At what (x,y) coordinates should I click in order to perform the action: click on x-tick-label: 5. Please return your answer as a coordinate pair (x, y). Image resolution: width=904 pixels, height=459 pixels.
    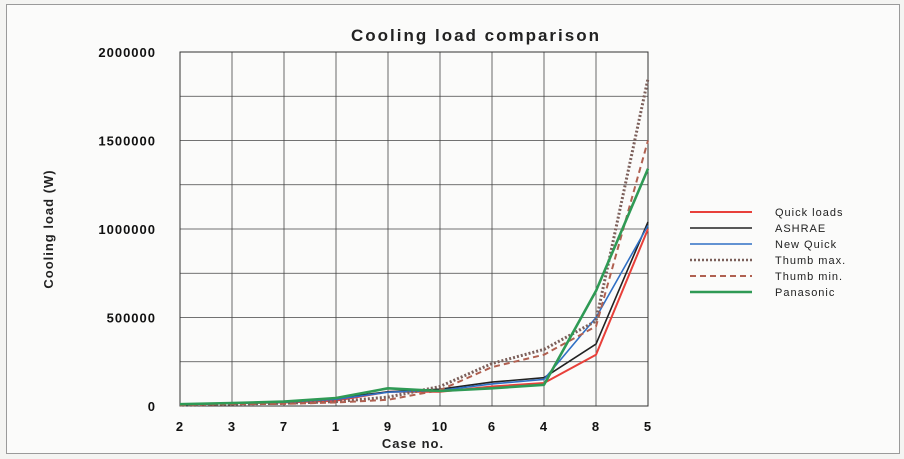
    Looking at the image, I should click on (648, 426).